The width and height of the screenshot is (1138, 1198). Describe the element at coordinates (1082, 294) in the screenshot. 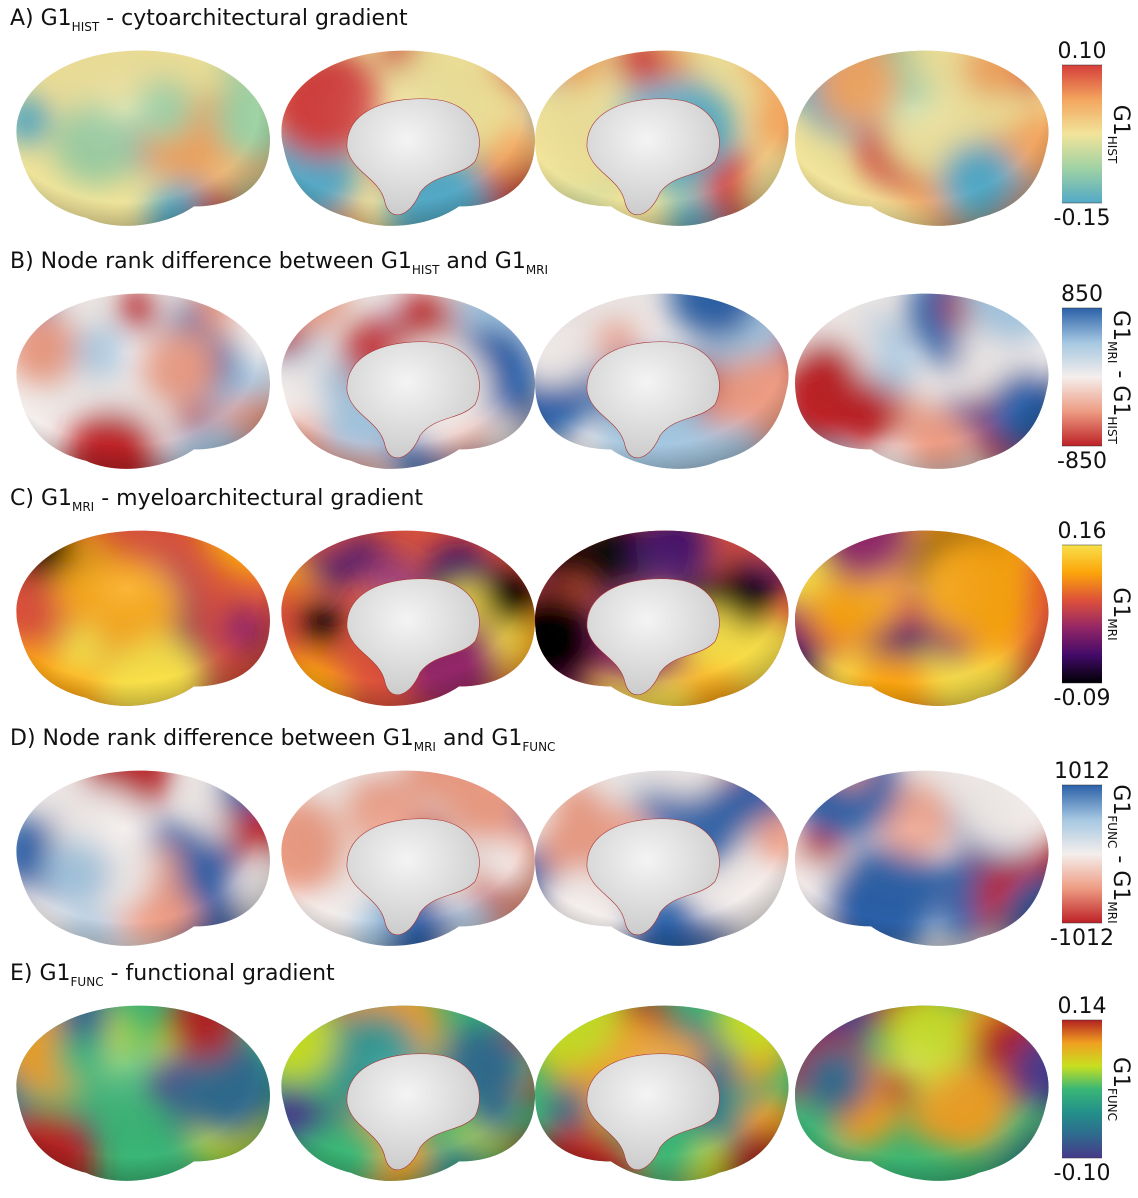

I see `colorbar-tick-label: 850` at that location.